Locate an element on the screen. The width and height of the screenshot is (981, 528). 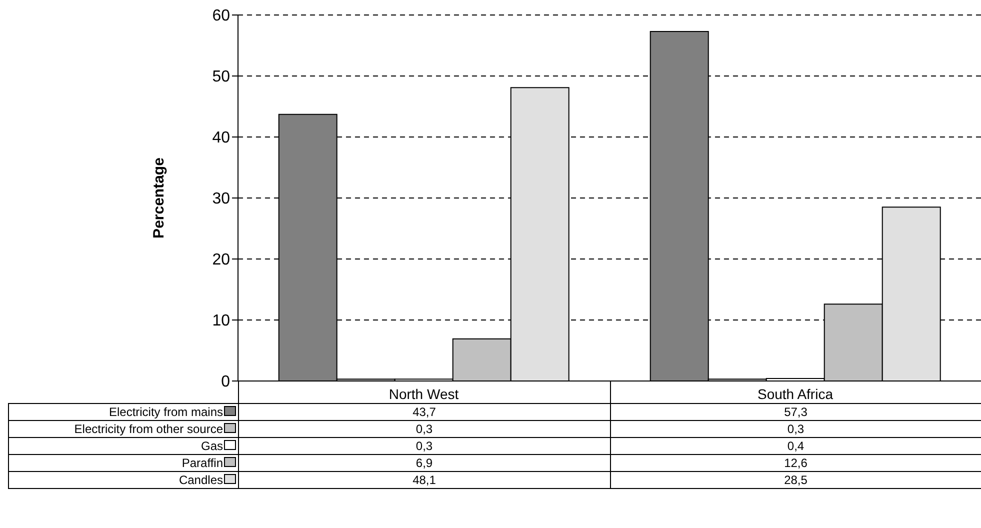
x-tick-label: South Africa is located at coordinates (796, 394).